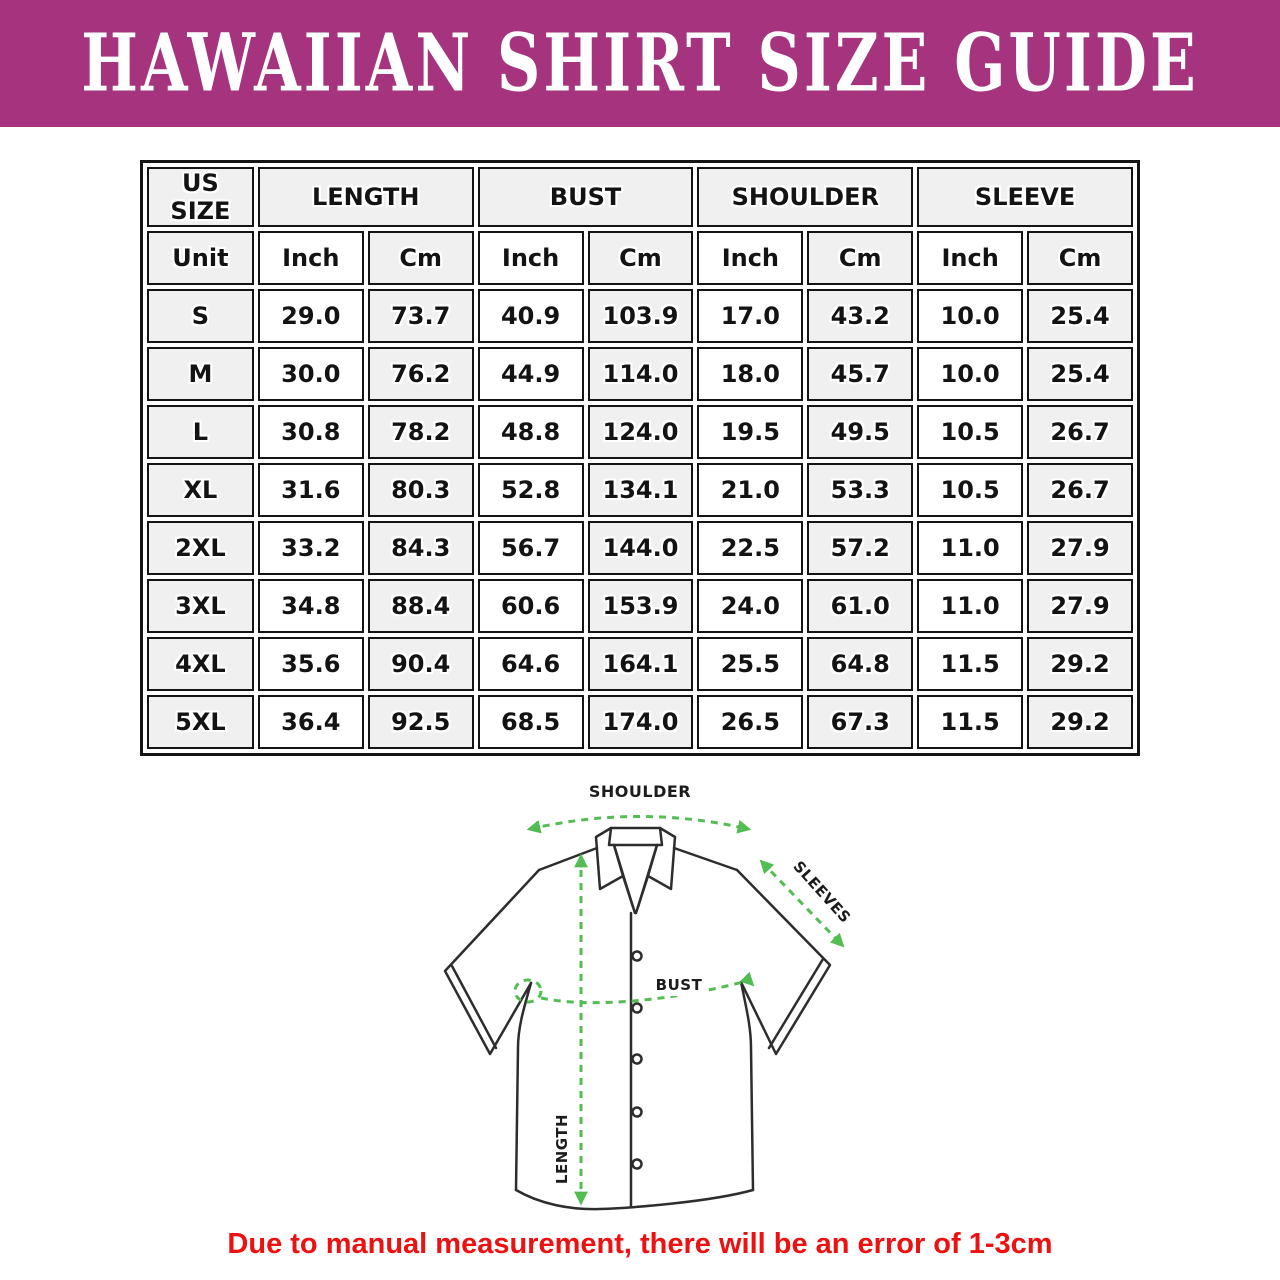 This screenshot has width=1280, height=1280. Describe the element at coordinates (528, 991) in the screenshot. I see `bust-arrow-loop` at that location.